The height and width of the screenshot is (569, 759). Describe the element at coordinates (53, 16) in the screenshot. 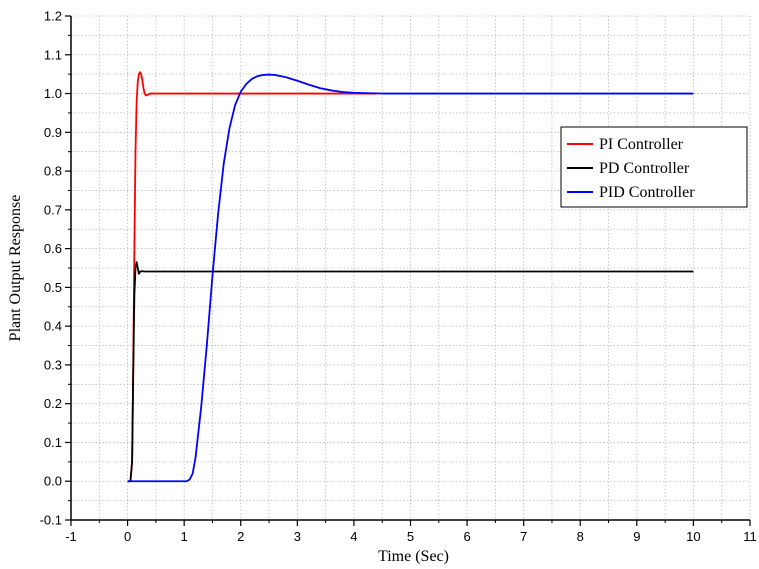

I see `y-tick-label: 1.2` at that location.